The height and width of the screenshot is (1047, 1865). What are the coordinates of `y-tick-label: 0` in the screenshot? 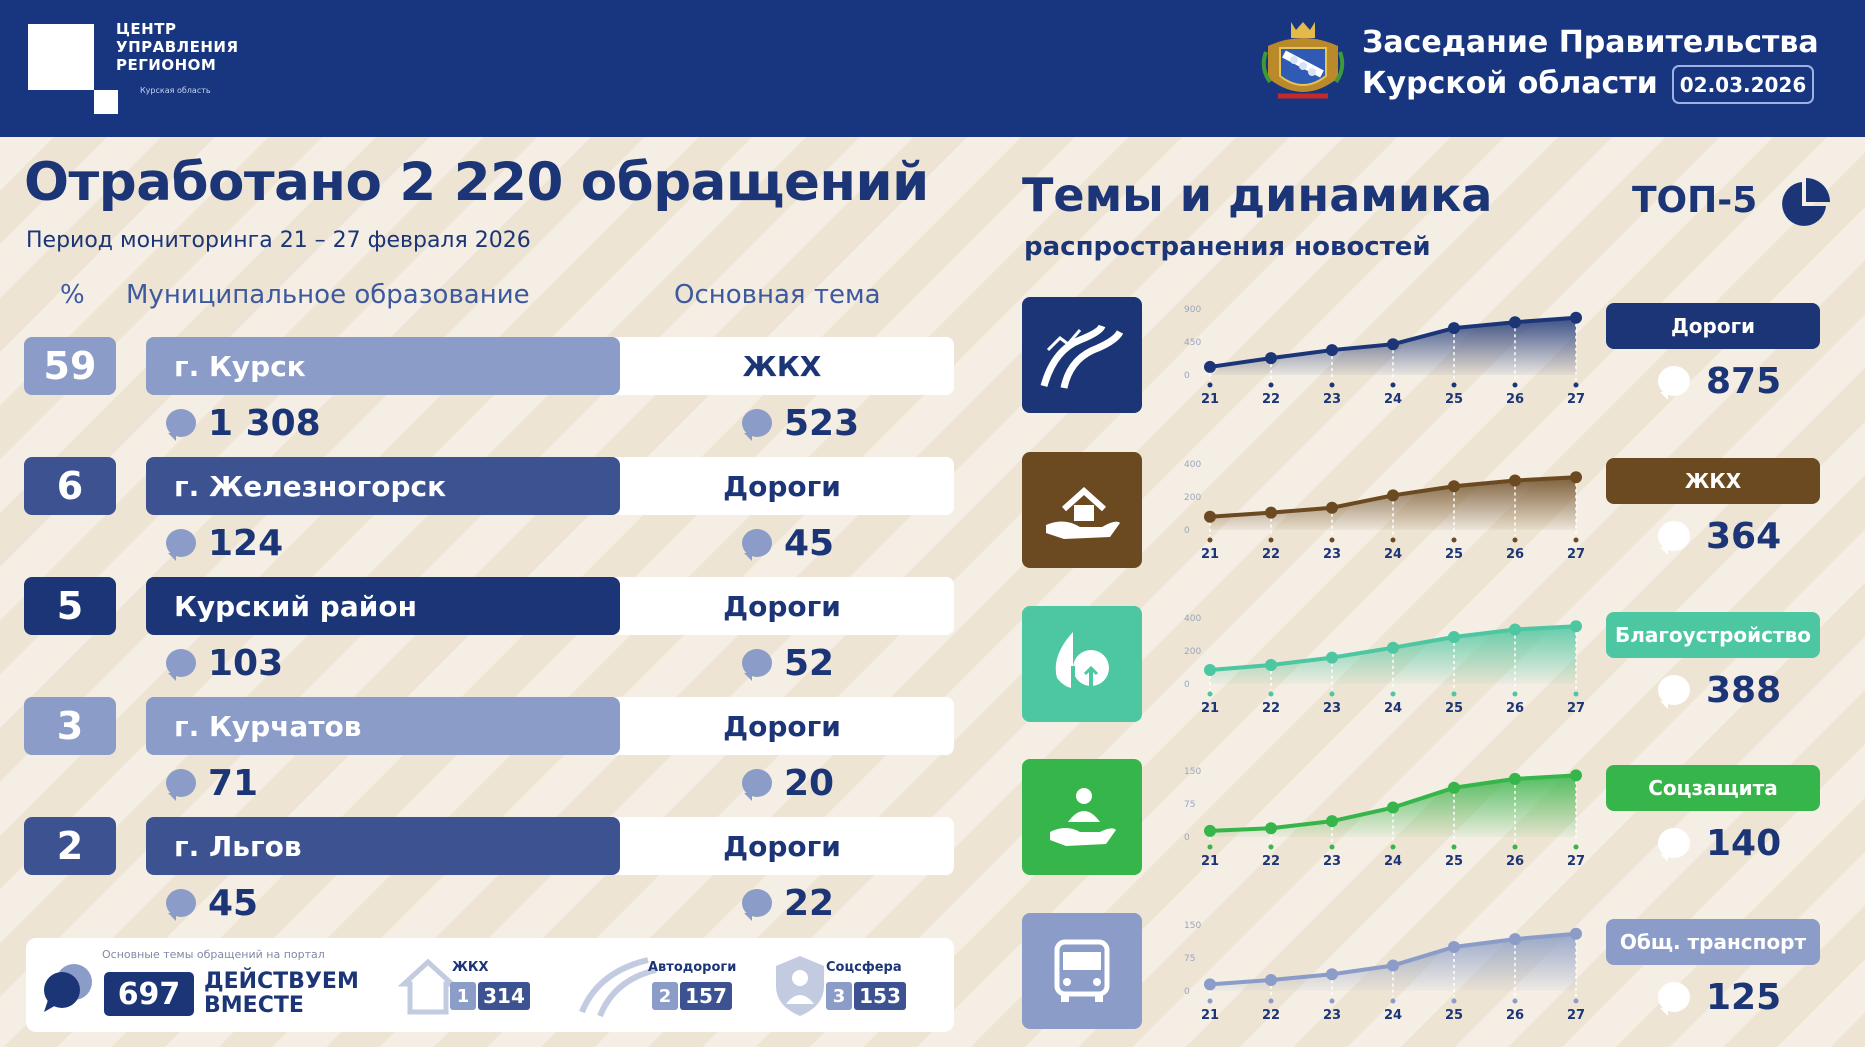 It's located at (1187, 992).